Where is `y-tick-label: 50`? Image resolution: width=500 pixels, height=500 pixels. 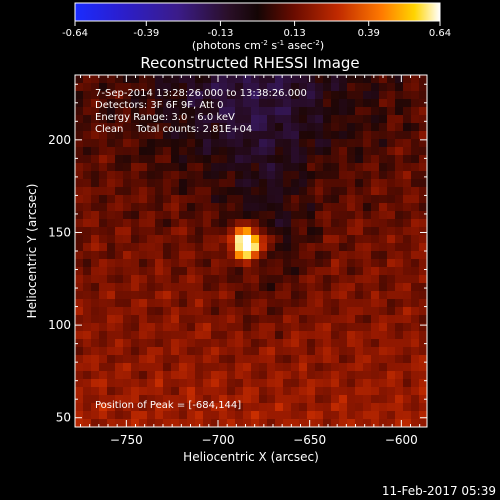
y-tick-label: 50 is located at coordinates (63, 418).